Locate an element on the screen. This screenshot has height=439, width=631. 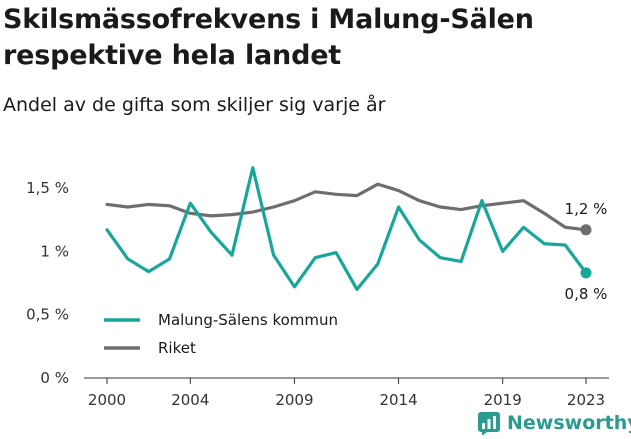
legend-label: Riket is located at coordinates (177, 348).